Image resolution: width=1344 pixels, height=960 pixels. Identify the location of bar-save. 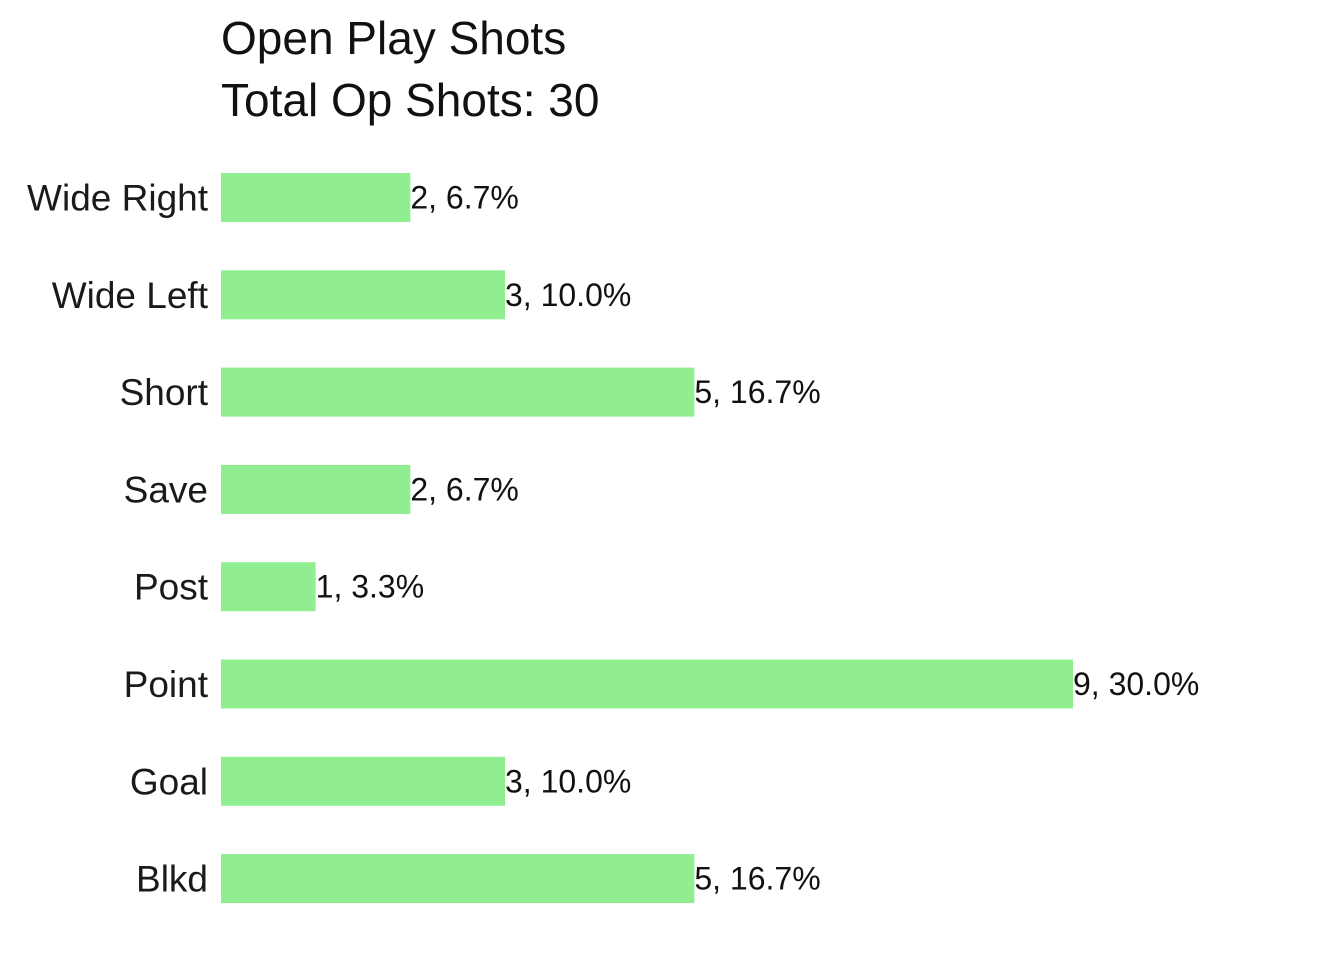
(316, 489).